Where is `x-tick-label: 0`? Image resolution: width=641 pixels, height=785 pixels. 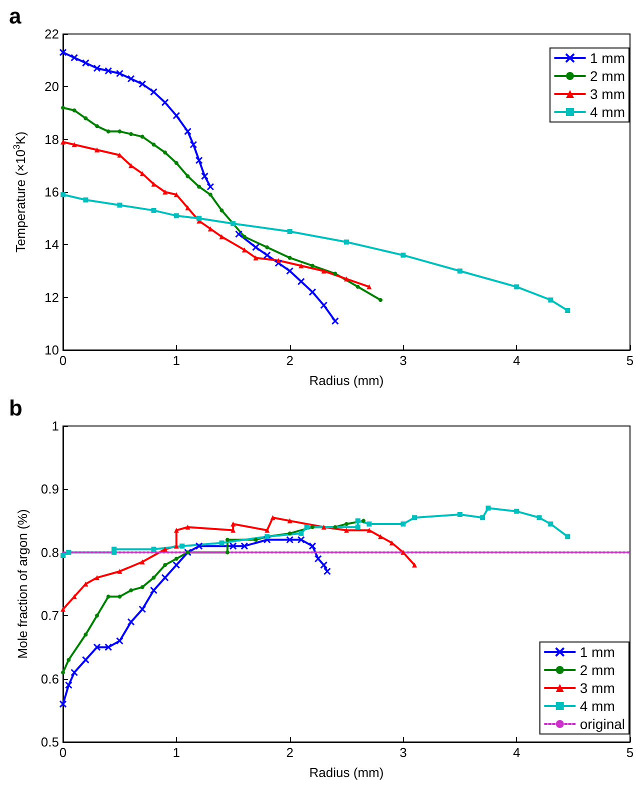
x-tick-label: 0 is located at coordinates (63, 360).